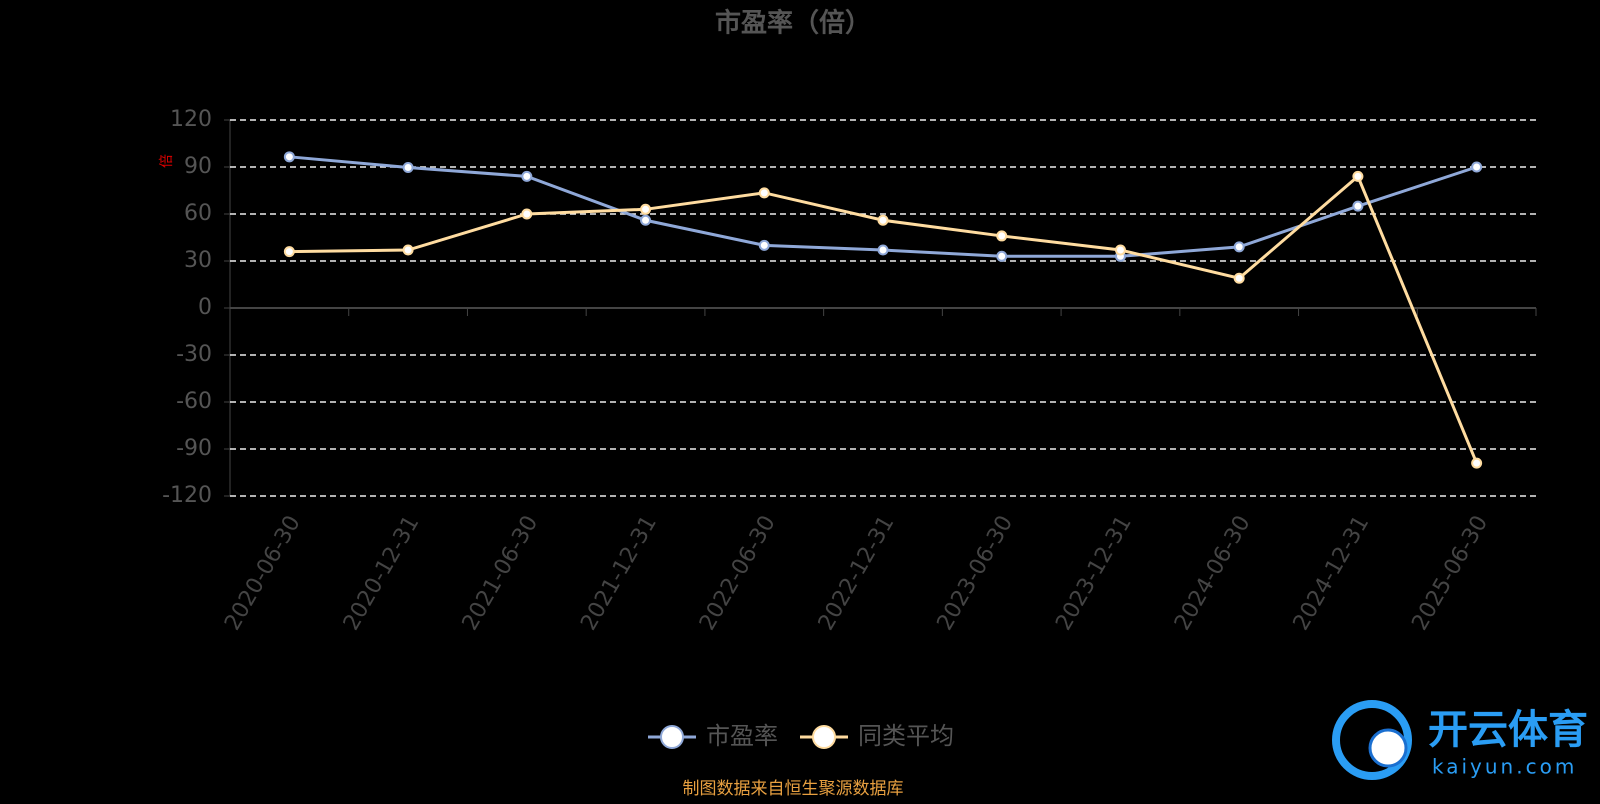 The image size is (1600, 804). Describe the element at coordinates (793, 23) in the screenshot. I see `chart-title: 市盈率（倍）` at that location.